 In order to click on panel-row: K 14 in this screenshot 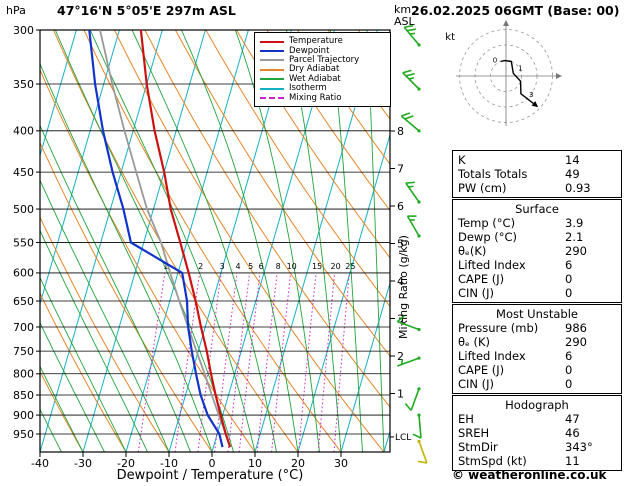, I will do `click(537, 160)`.